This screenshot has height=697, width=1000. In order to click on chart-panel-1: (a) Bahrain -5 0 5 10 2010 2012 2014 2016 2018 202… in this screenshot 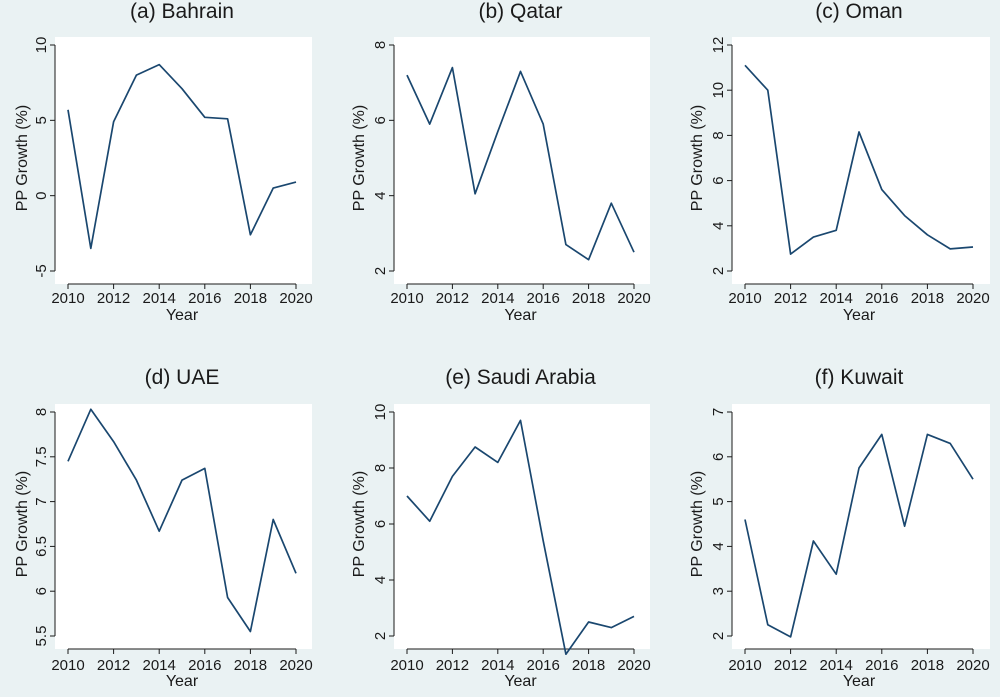, I will do `click(163, 162)`.